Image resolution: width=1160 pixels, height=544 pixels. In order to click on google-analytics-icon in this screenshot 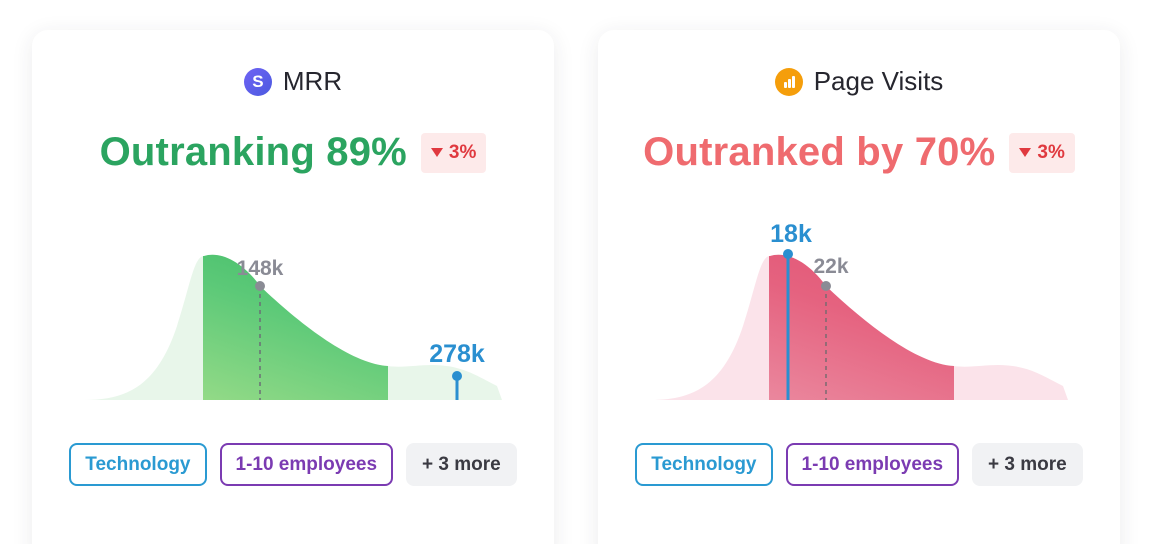, I will do `click(788, 81)`.